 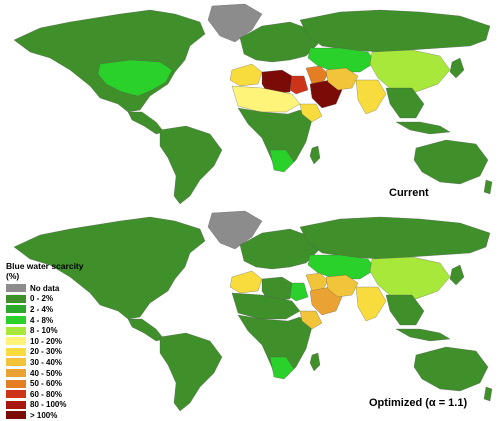 I want to click on legend-label: 8 - 10%, so click(x=44, y=331).